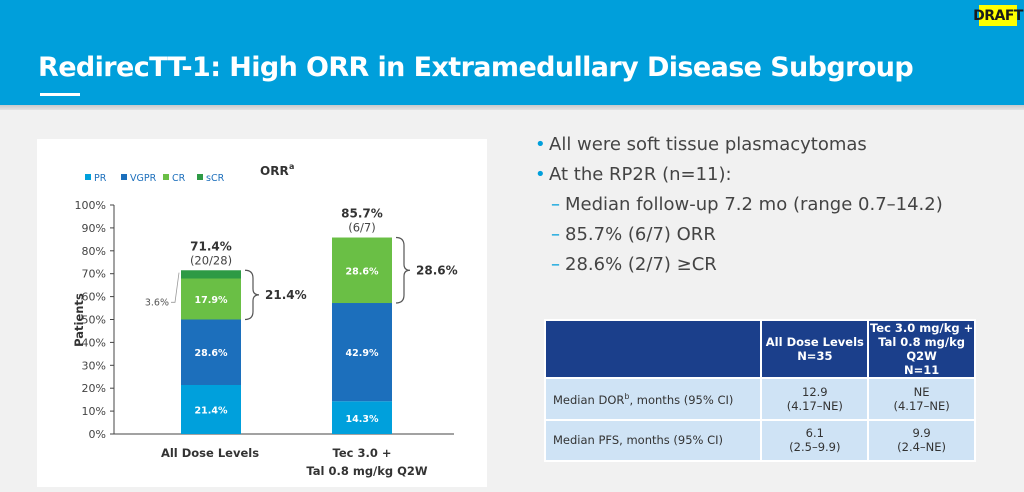 The width and height of the screenshot is (1024, 492). What do you see at coordinates (157, 302) in the screenshot?
I see `scr-callout-label: 3.6%` at bounding box center [157, 302].